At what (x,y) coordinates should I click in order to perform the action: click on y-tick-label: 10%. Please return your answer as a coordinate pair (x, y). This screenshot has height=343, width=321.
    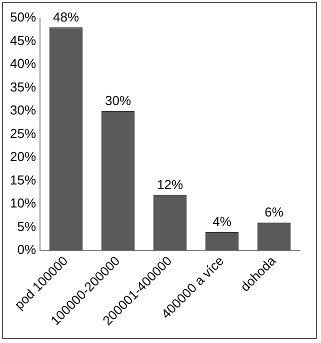
    Looking at the image, I should click on (23, 203).